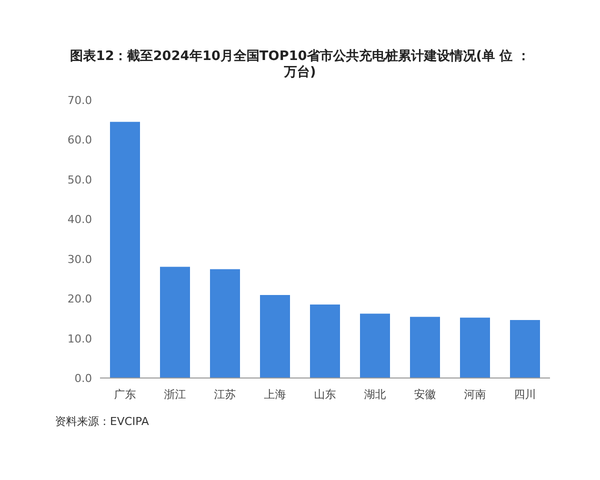 The image size is (600, 480). Describe the element at coordinates (475, 394) in the screenshot. I see `x-tick-label: 河南` at that location.